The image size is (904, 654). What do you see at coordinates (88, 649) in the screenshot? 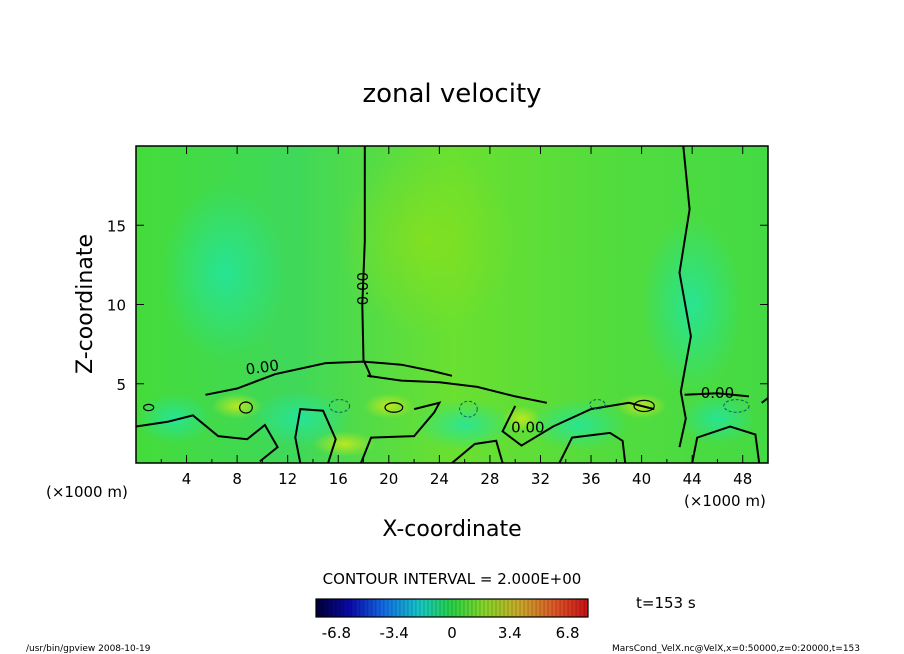
I see `footer-left: /usr/bin/gpview 2008-10-19` at bounding box center [88, 649].